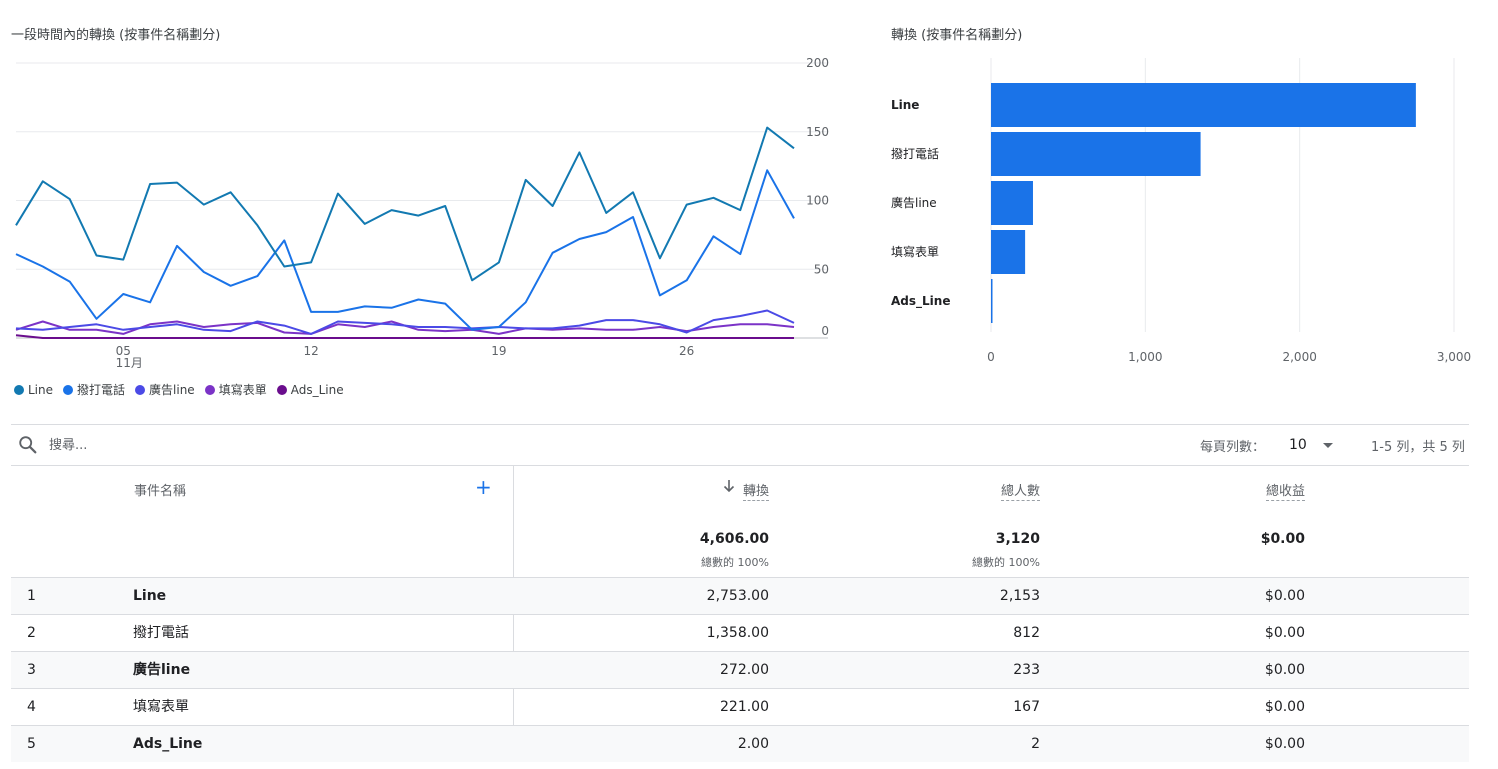  Describe the element at coordinates (729, 486) in the screenshot. I see `arrow-down-icon` at that location.